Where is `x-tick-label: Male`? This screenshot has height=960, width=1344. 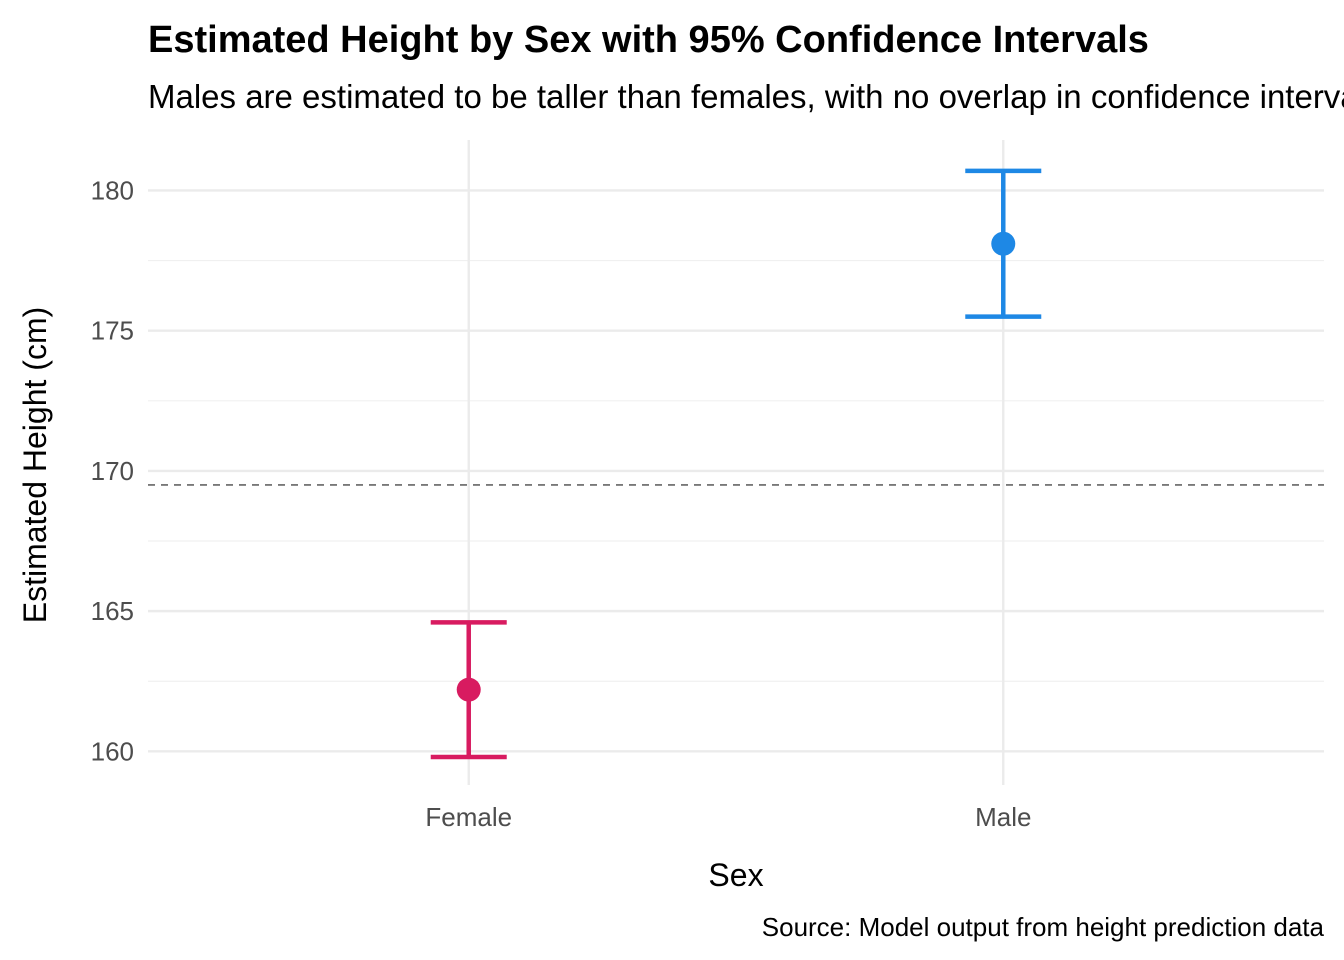 x-tick-label: Male is located at coordinates (1003, 817).